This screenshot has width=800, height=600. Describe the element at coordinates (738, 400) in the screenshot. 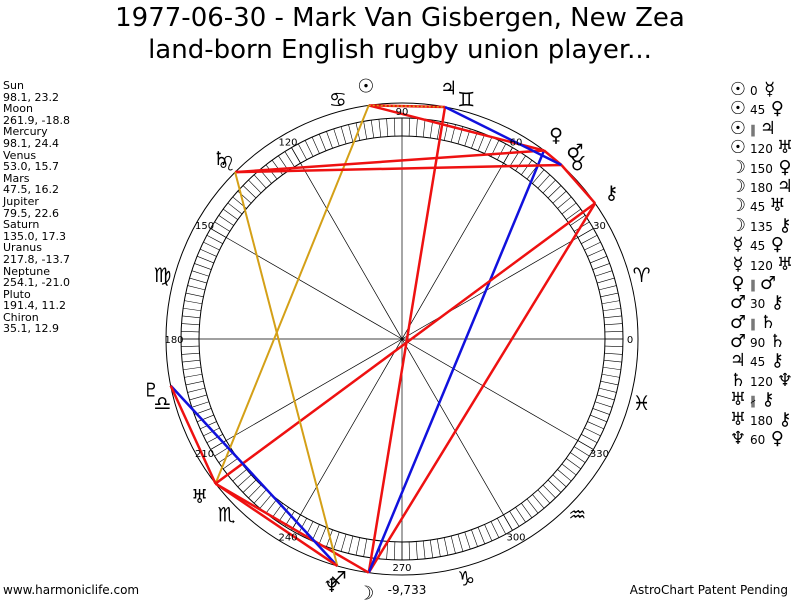

I see `aspect-planet-a: ♅` at that location.